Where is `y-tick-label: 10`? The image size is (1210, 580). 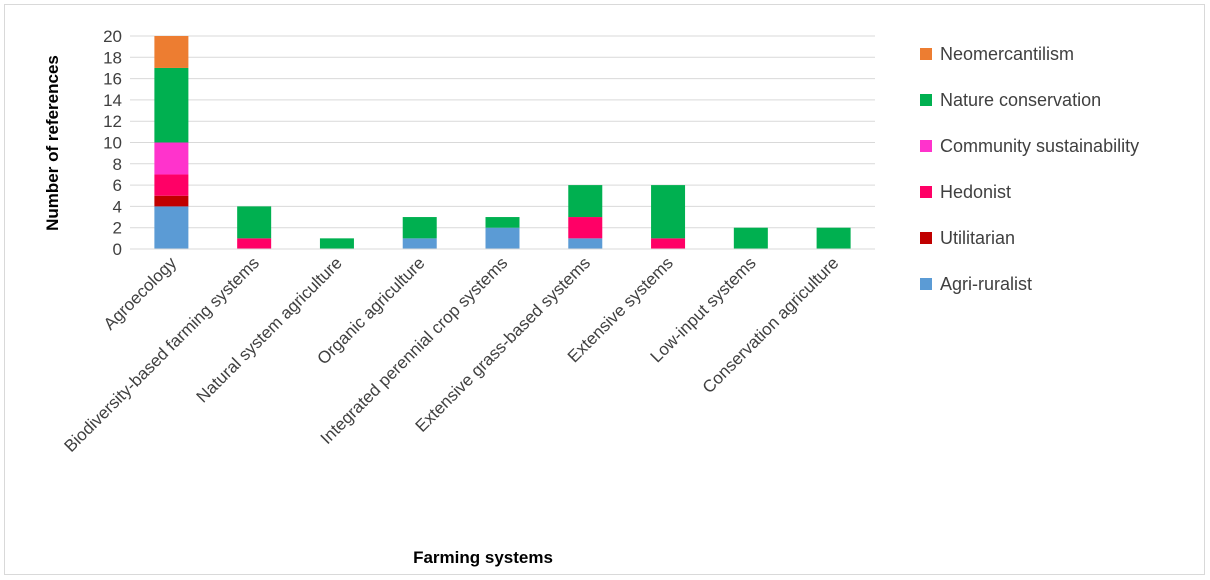 y-tick-label: 10 is located at coordinates (112, 143).